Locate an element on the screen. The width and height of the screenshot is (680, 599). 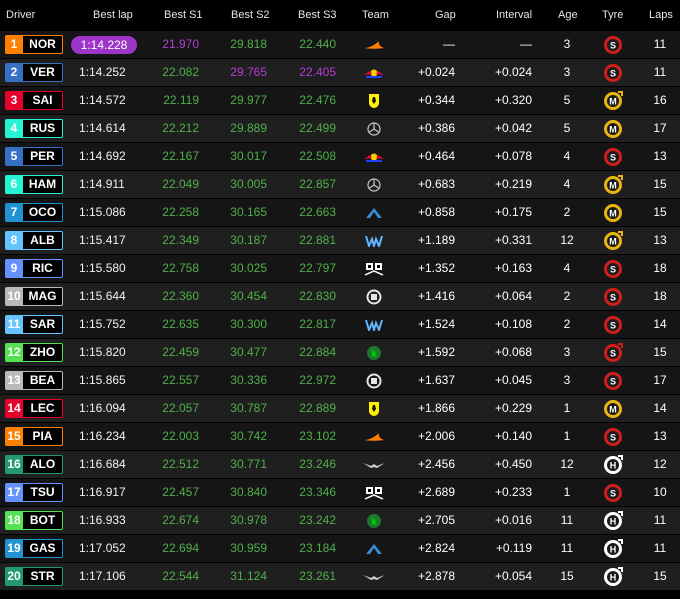
driver-code: GAS is located at coordinates (43, 548).